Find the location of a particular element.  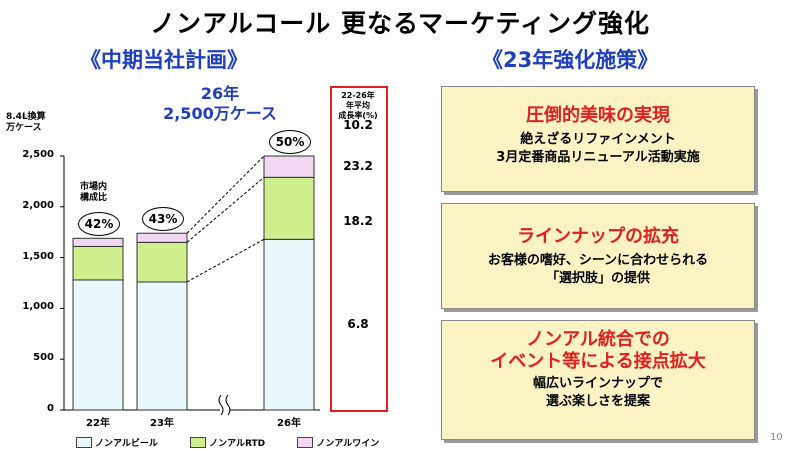

x-tick-label: 23年 is located at coordinates (162, 423).